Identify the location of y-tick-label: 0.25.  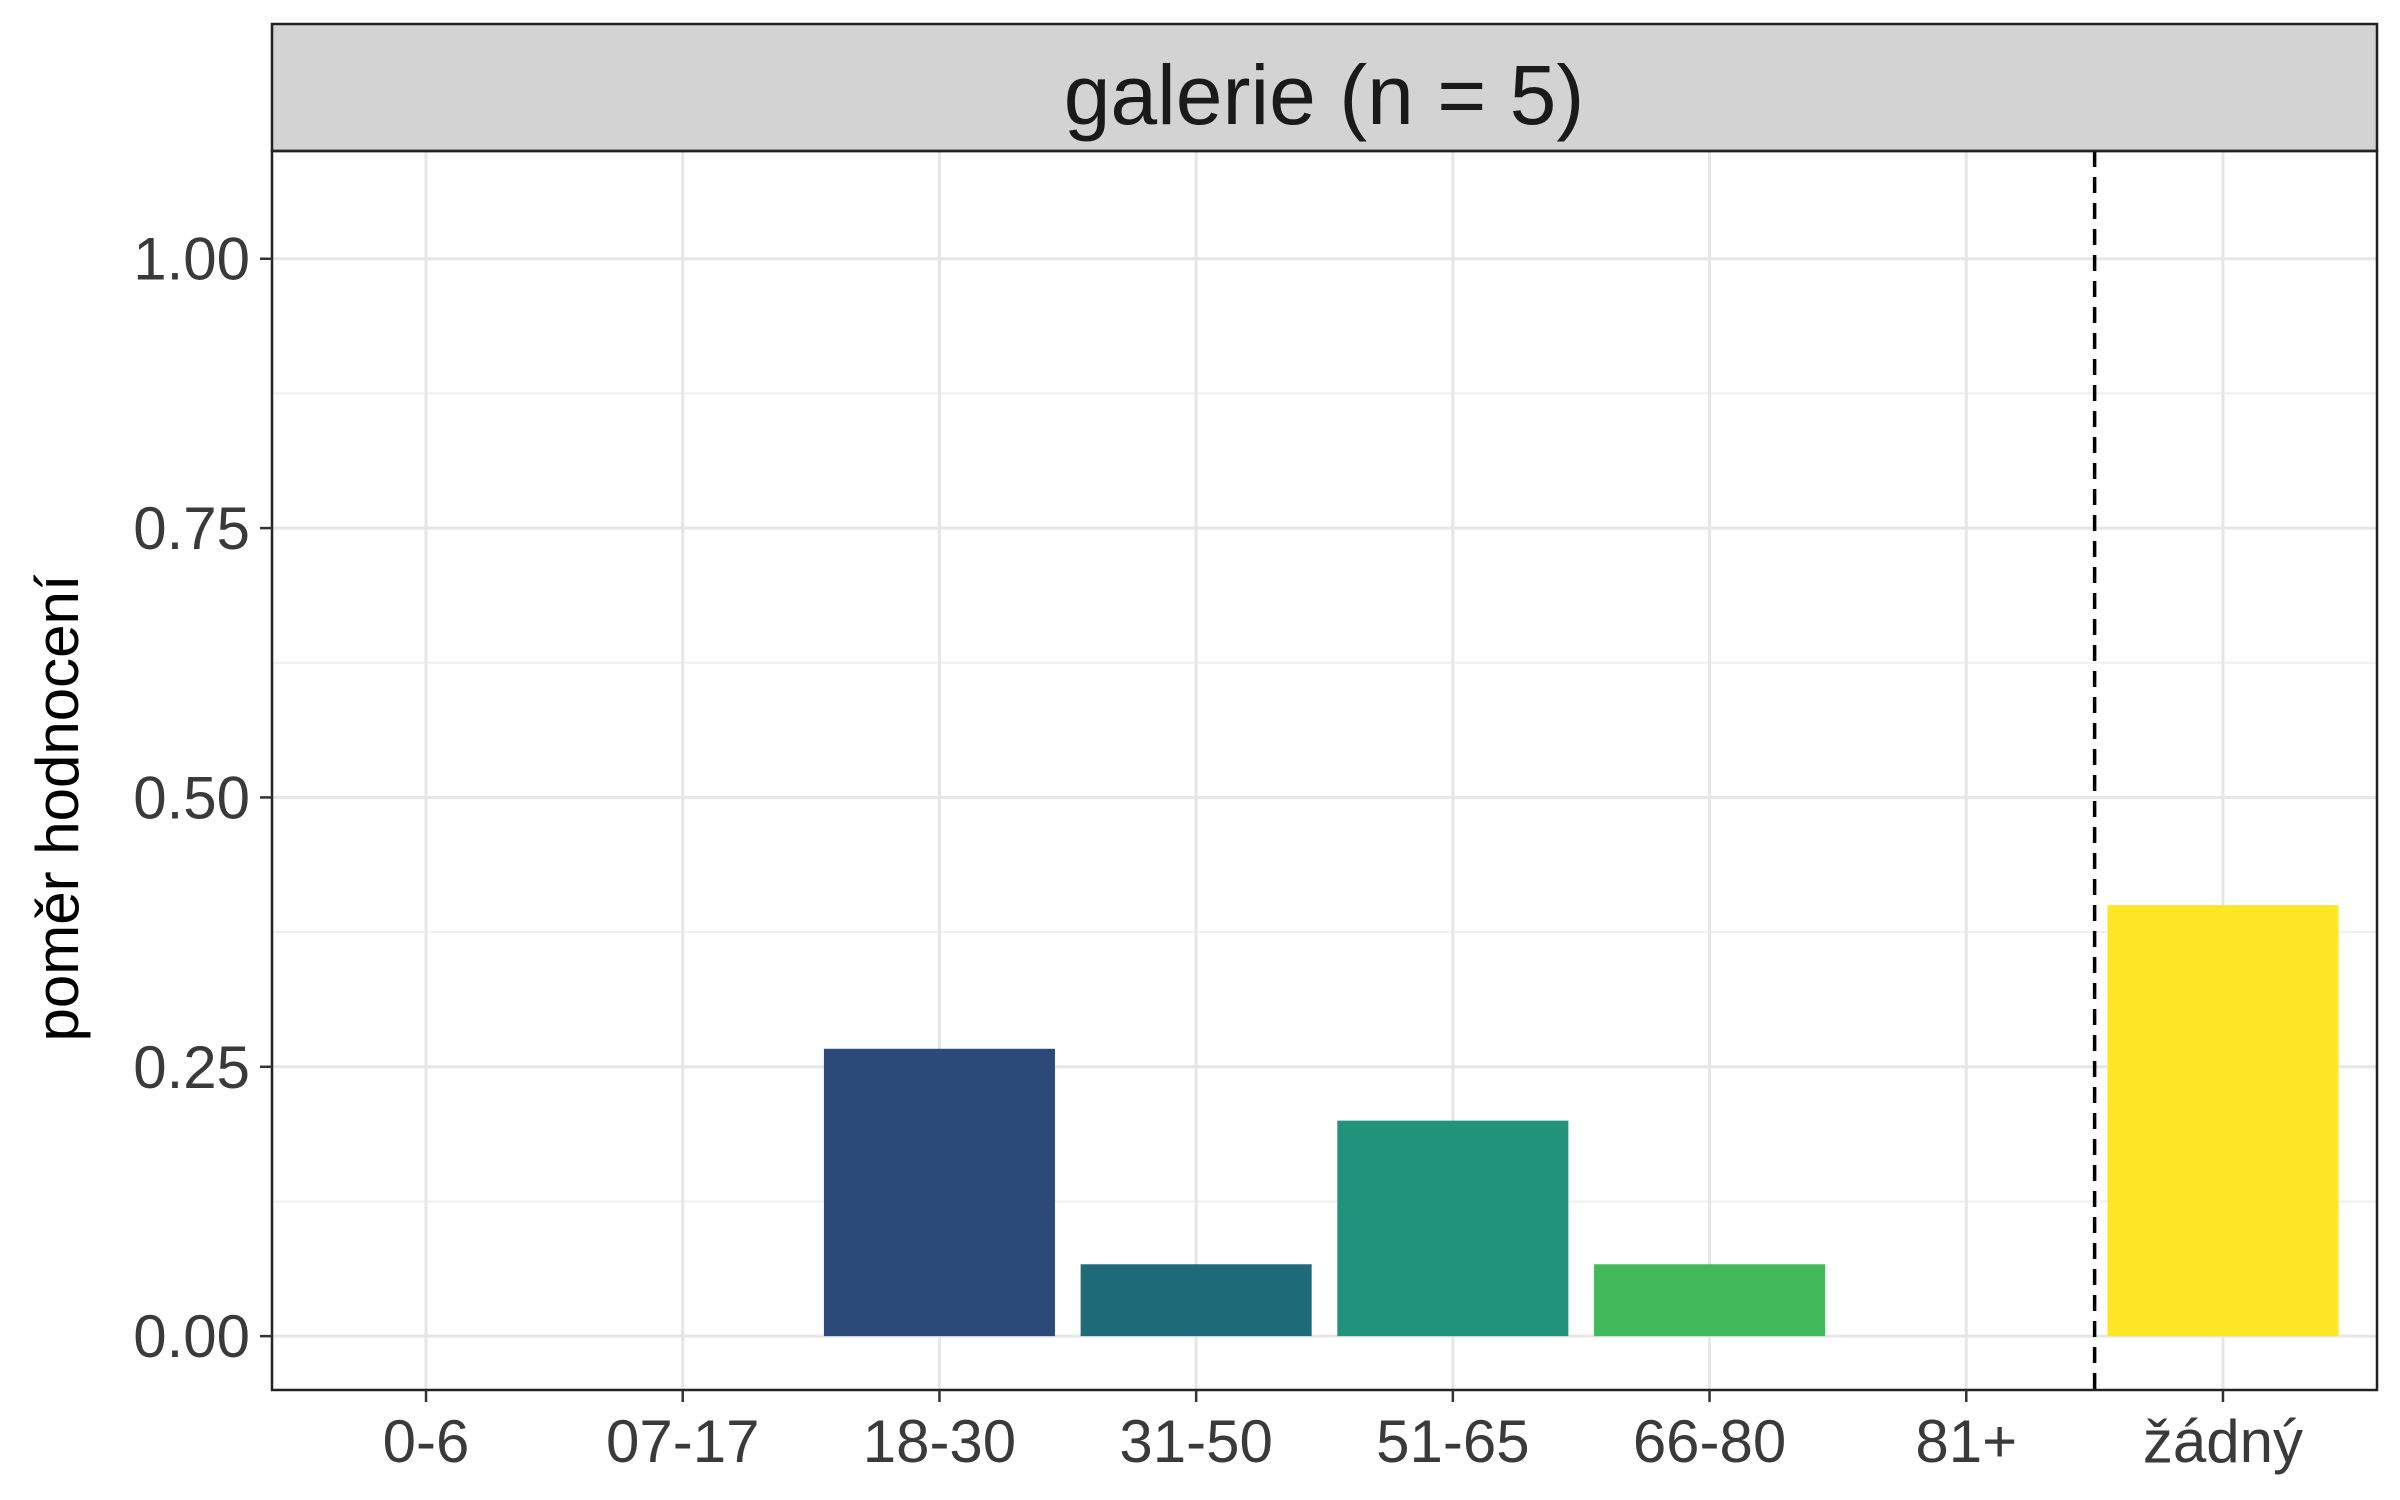
(191, 1067).